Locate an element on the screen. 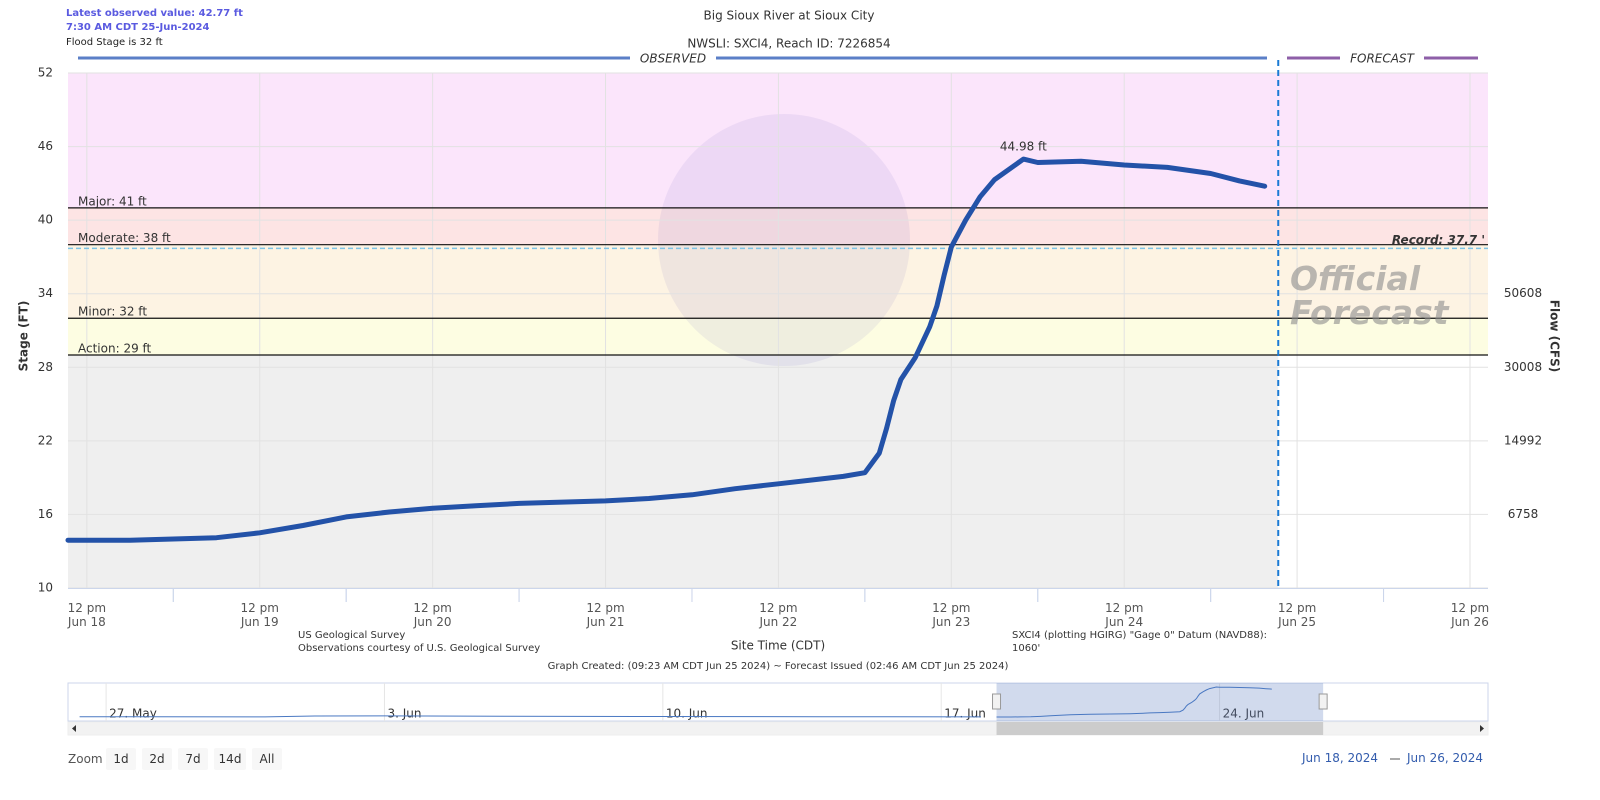 The image size is (1600, 800). scrollbar-thumb is located at coordinates (1160, 728).